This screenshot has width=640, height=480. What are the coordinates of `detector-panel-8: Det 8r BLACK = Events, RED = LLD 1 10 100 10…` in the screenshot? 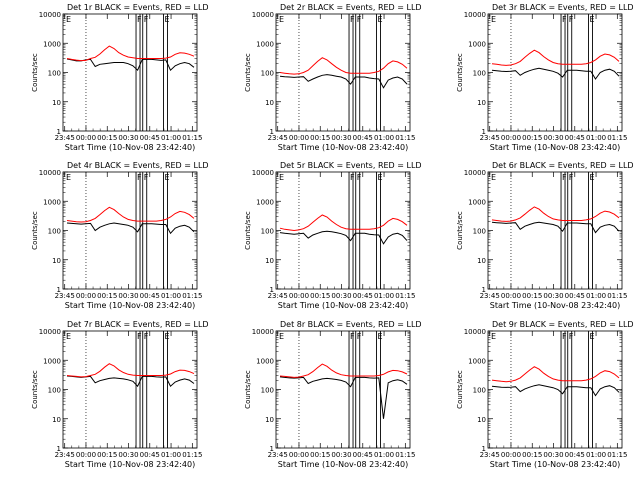 It's located at (333, 394).